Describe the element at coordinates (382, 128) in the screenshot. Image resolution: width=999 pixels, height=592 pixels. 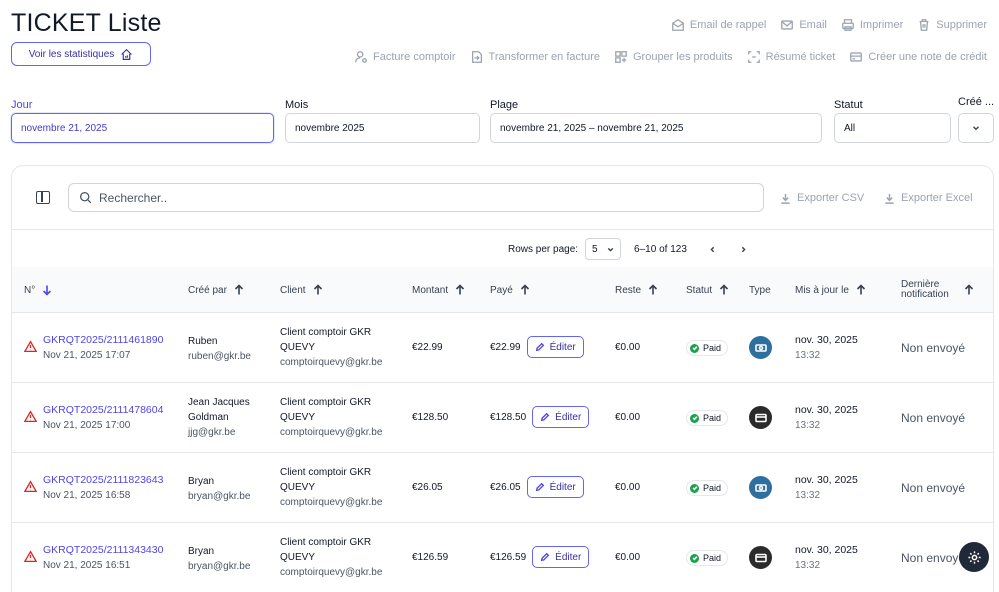
I see `mois-input: novembre 2025` at that location.